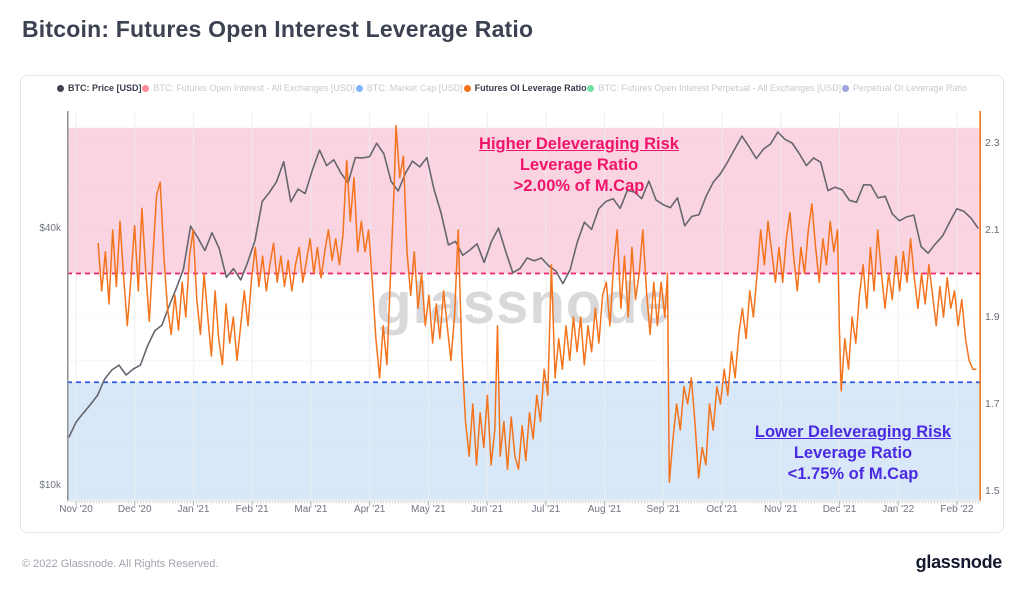 The width and height of the screenshot is (1024, 597). I want to click on x-axis-tick: Aug '21, so click(604, 509).